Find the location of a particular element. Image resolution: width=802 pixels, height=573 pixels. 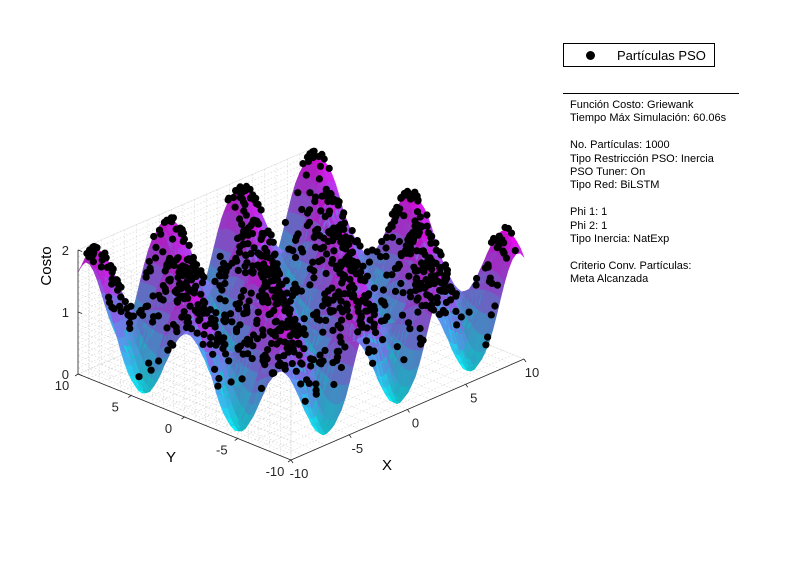

z-tick-label: 0 is located at coordinates (65, 374).